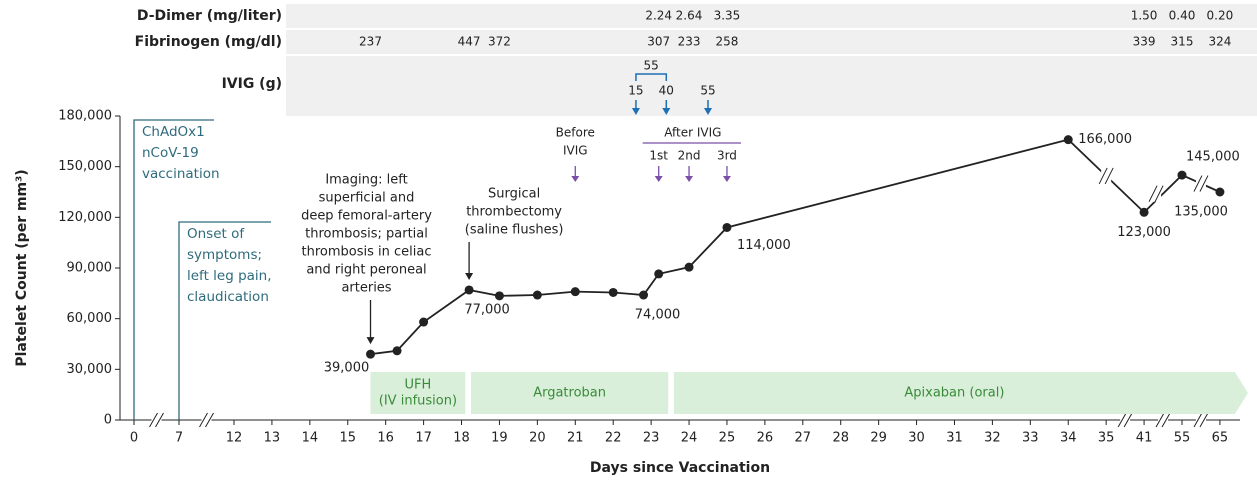  I want to click on ivig-dose: 40, so click(666, 91).